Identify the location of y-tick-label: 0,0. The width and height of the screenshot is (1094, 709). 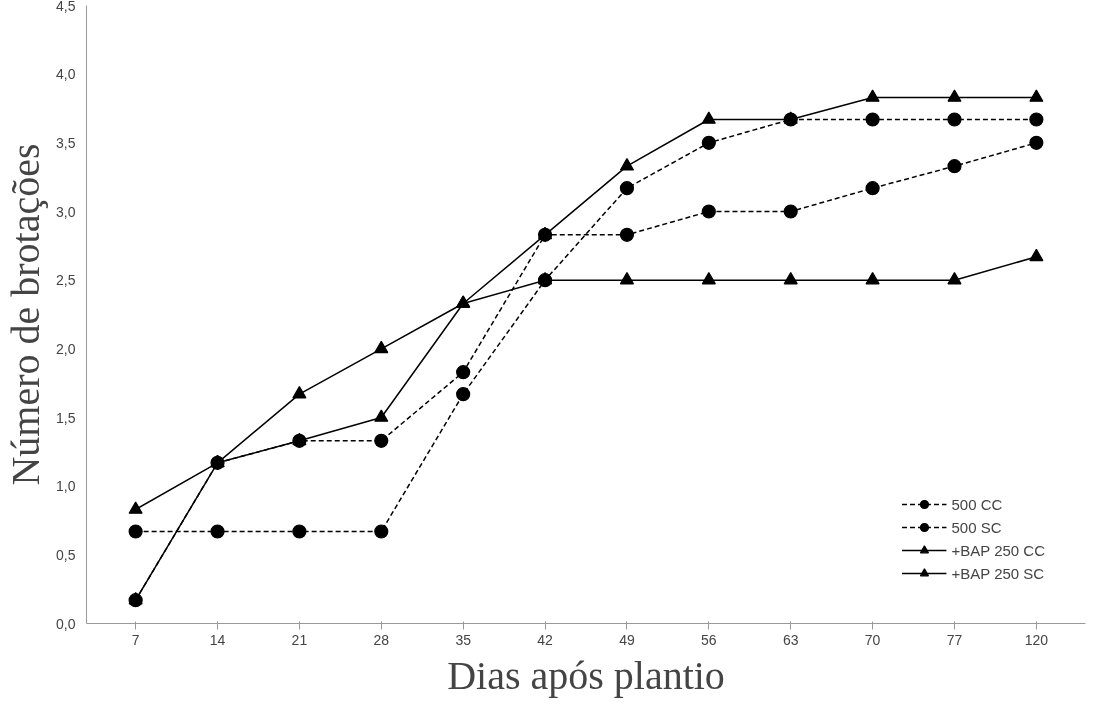
(66, 623).